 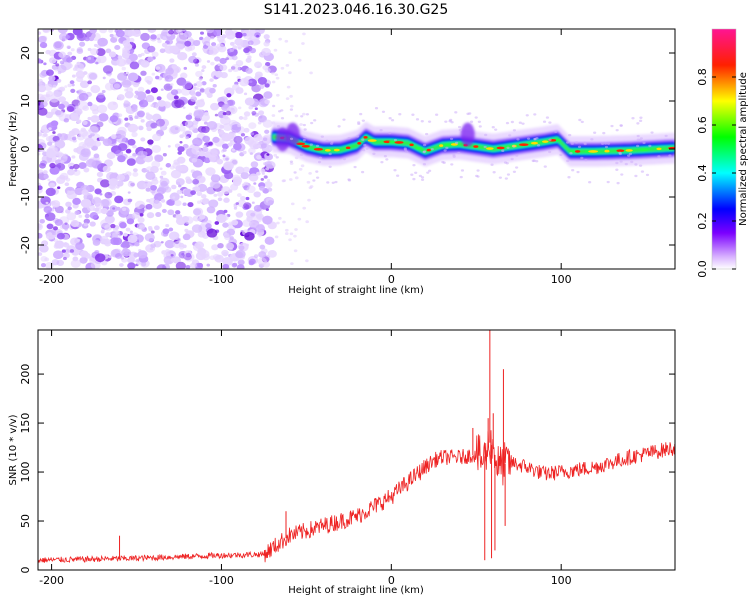 I want to click on spectrogram-y-tick-label: 0, so click(x=25, y=149).